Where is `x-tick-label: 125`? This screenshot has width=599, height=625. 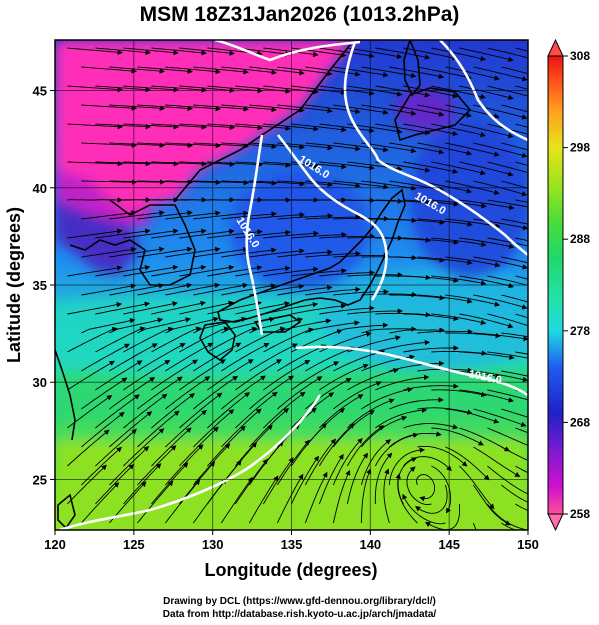
x-tick-label: 125 is located at coordinates (134, 544).